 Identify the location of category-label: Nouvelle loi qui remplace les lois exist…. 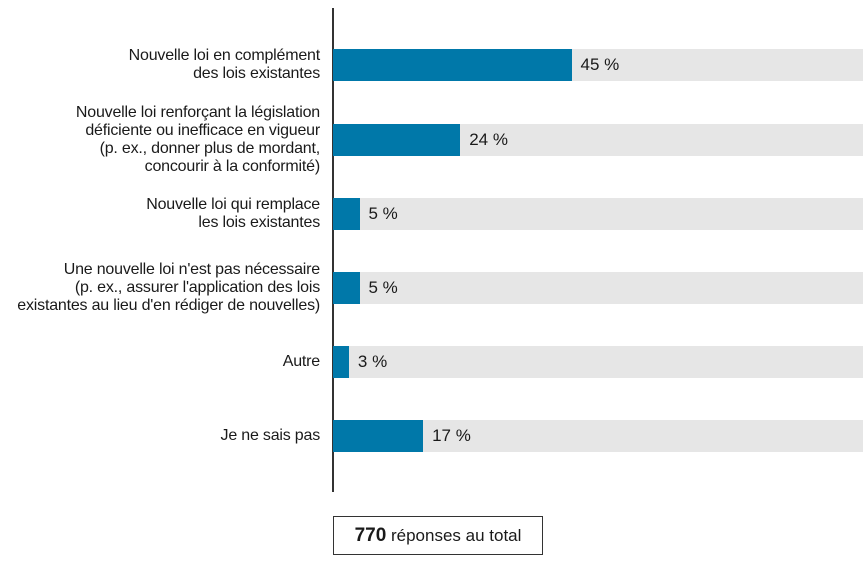
(233, 213).